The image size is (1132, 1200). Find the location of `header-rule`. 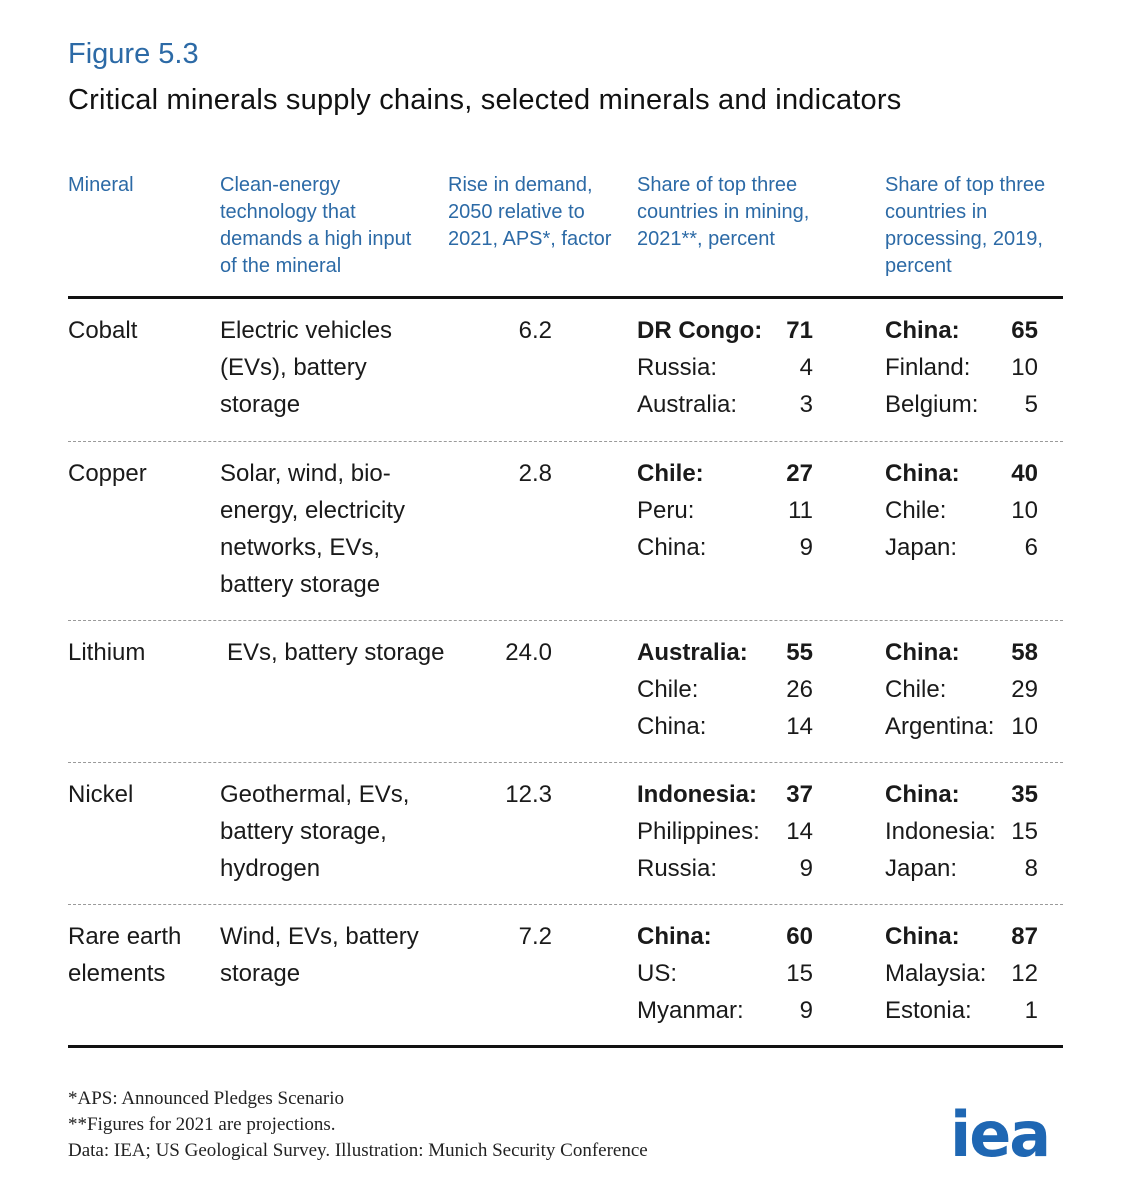

header-rule is located at coordinates (565, 297).